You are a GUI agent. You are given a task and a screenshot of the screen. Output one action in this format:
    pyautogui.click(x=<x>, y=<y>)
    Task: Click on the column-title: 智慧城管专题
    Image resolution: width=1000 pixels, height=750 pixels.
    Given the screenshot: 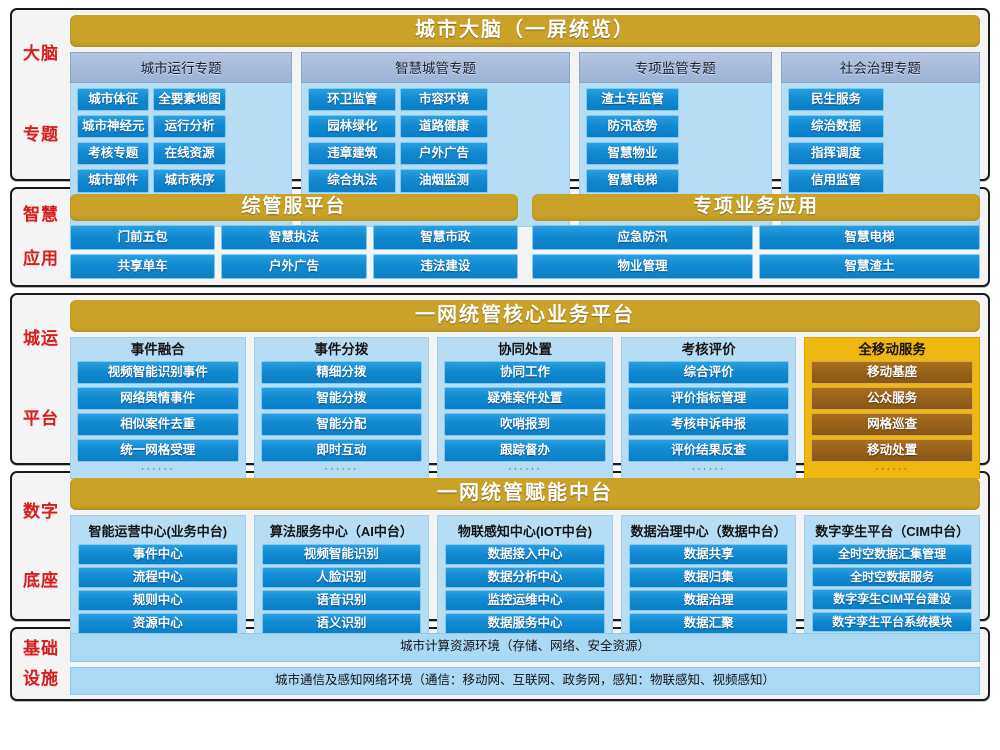 What is the action you would take?
    pyautogui.click(x=435, y=67)
    